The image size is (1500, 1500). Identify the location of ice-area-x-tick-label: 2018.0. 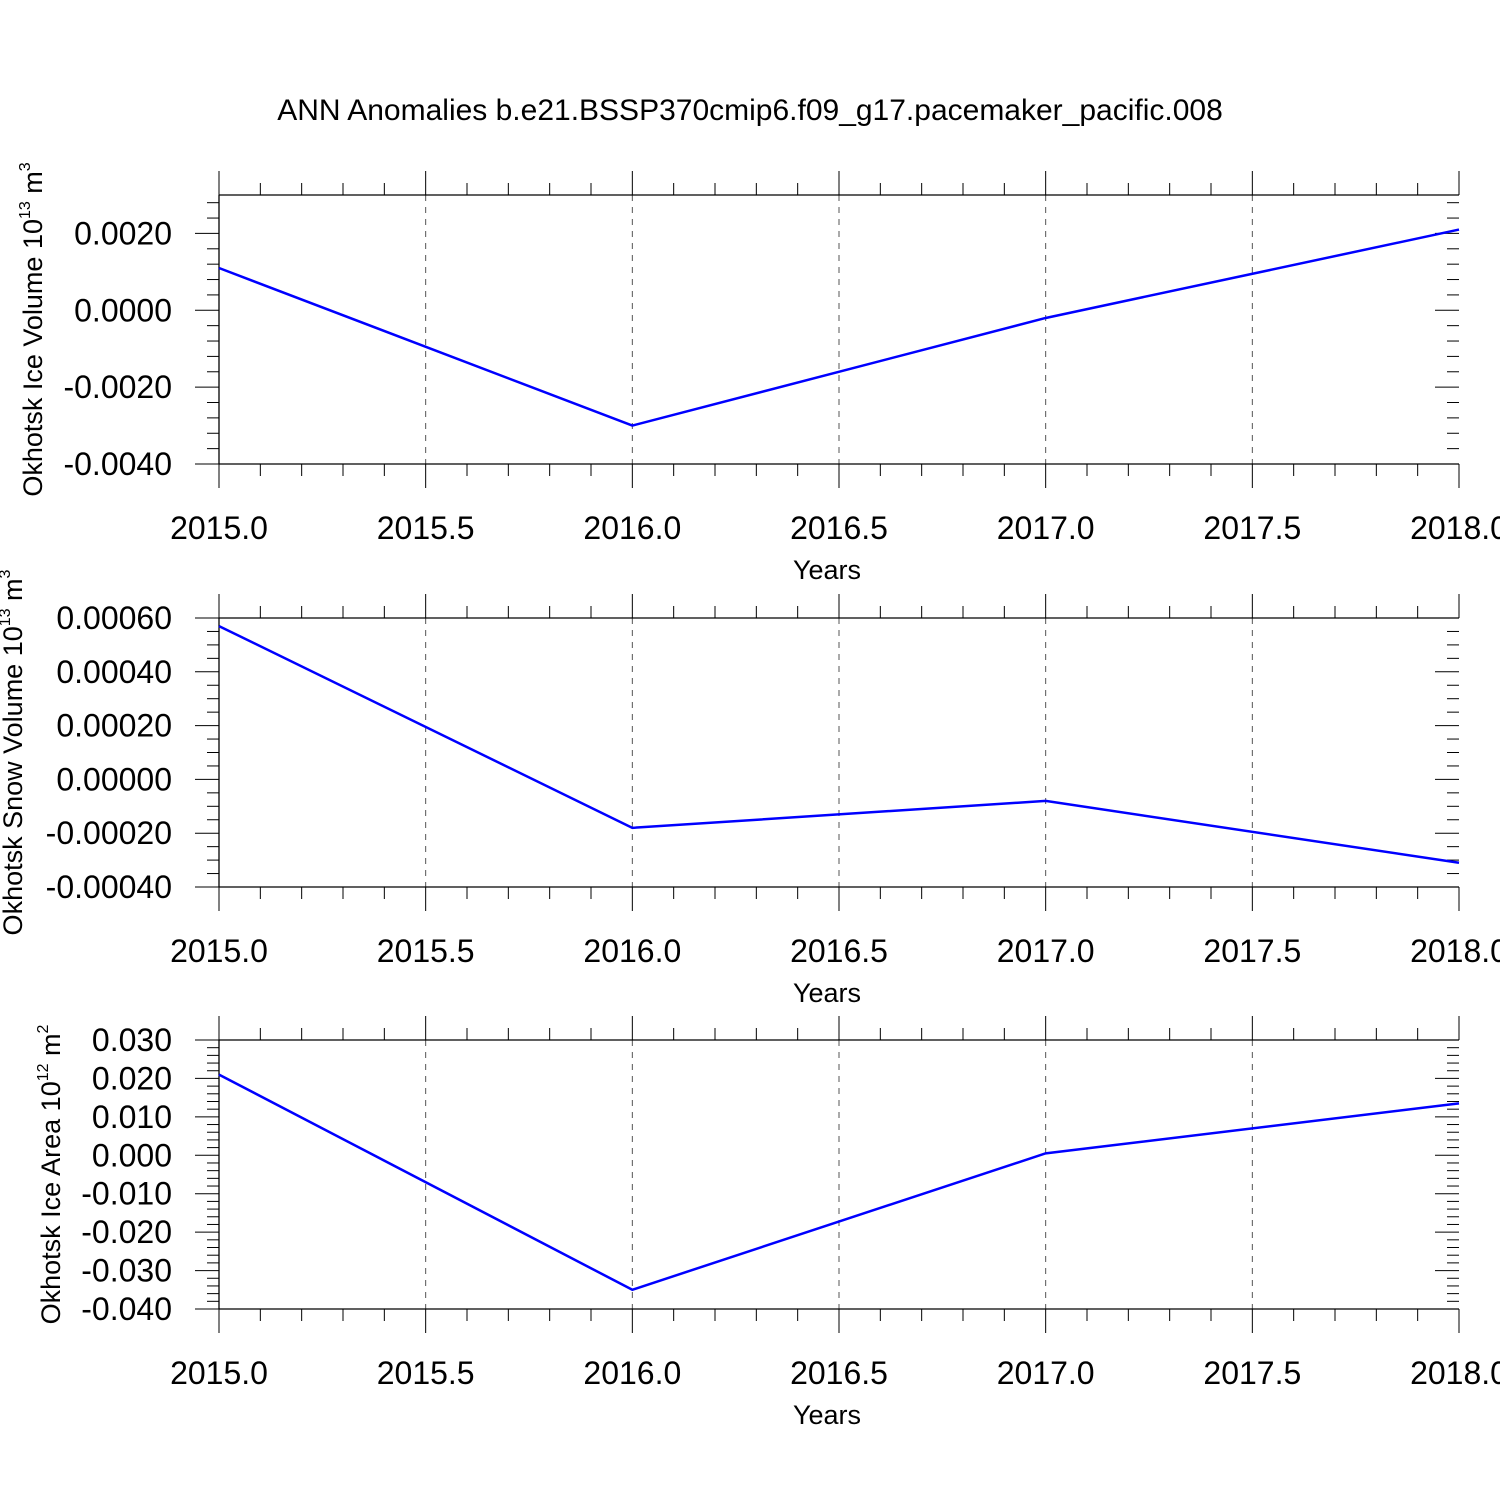
(1455, 1373).